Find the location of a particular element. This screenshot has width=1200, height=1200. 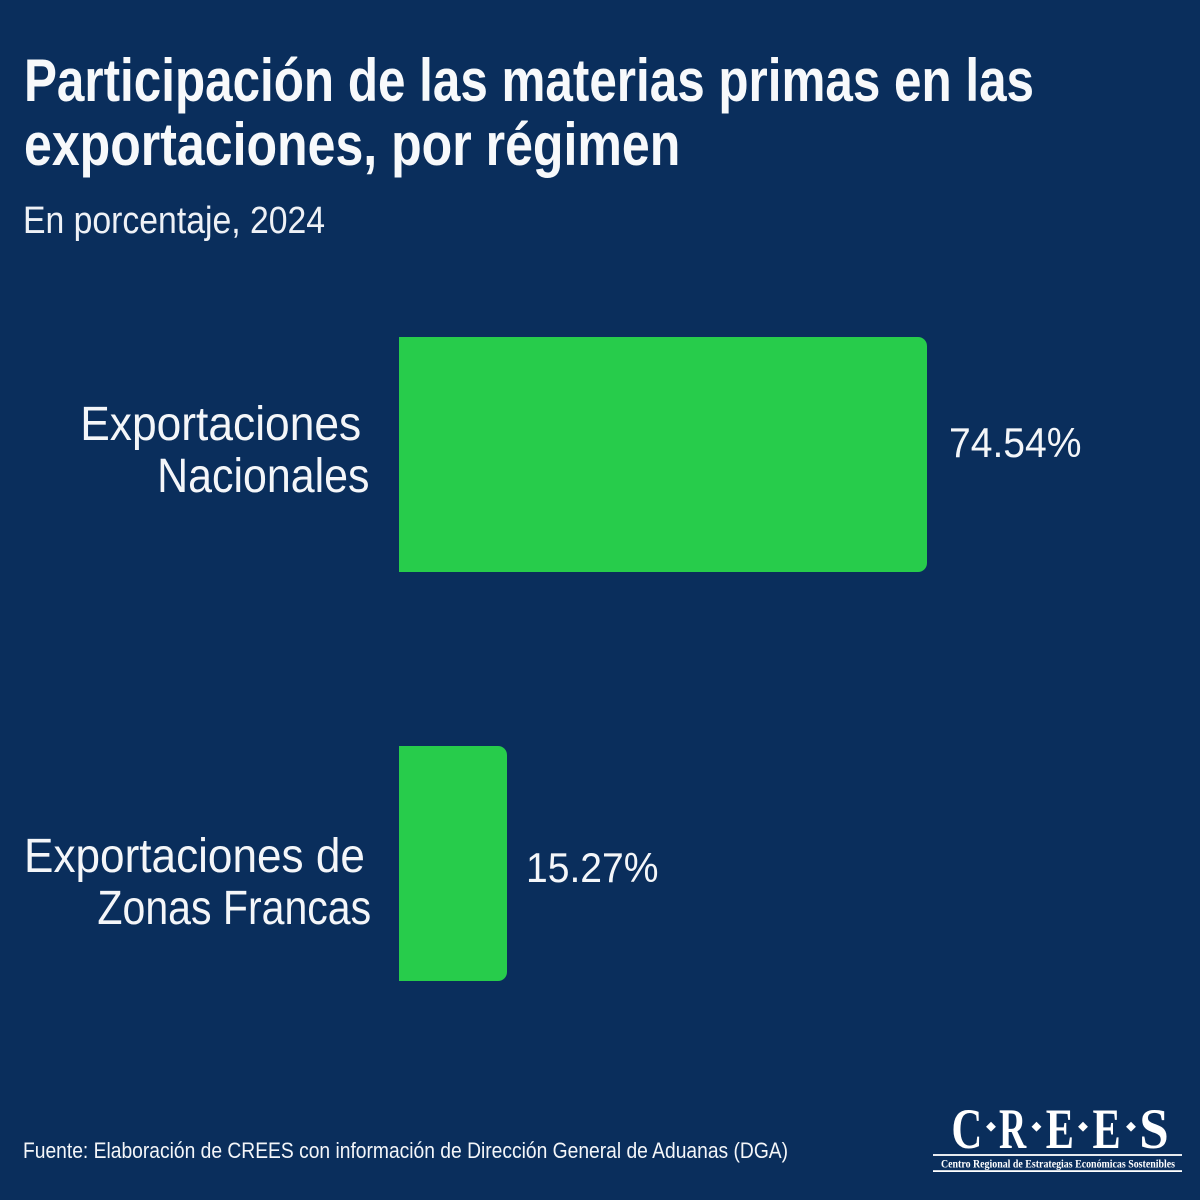

svg-text: C is located at coordinates (966, 1129).